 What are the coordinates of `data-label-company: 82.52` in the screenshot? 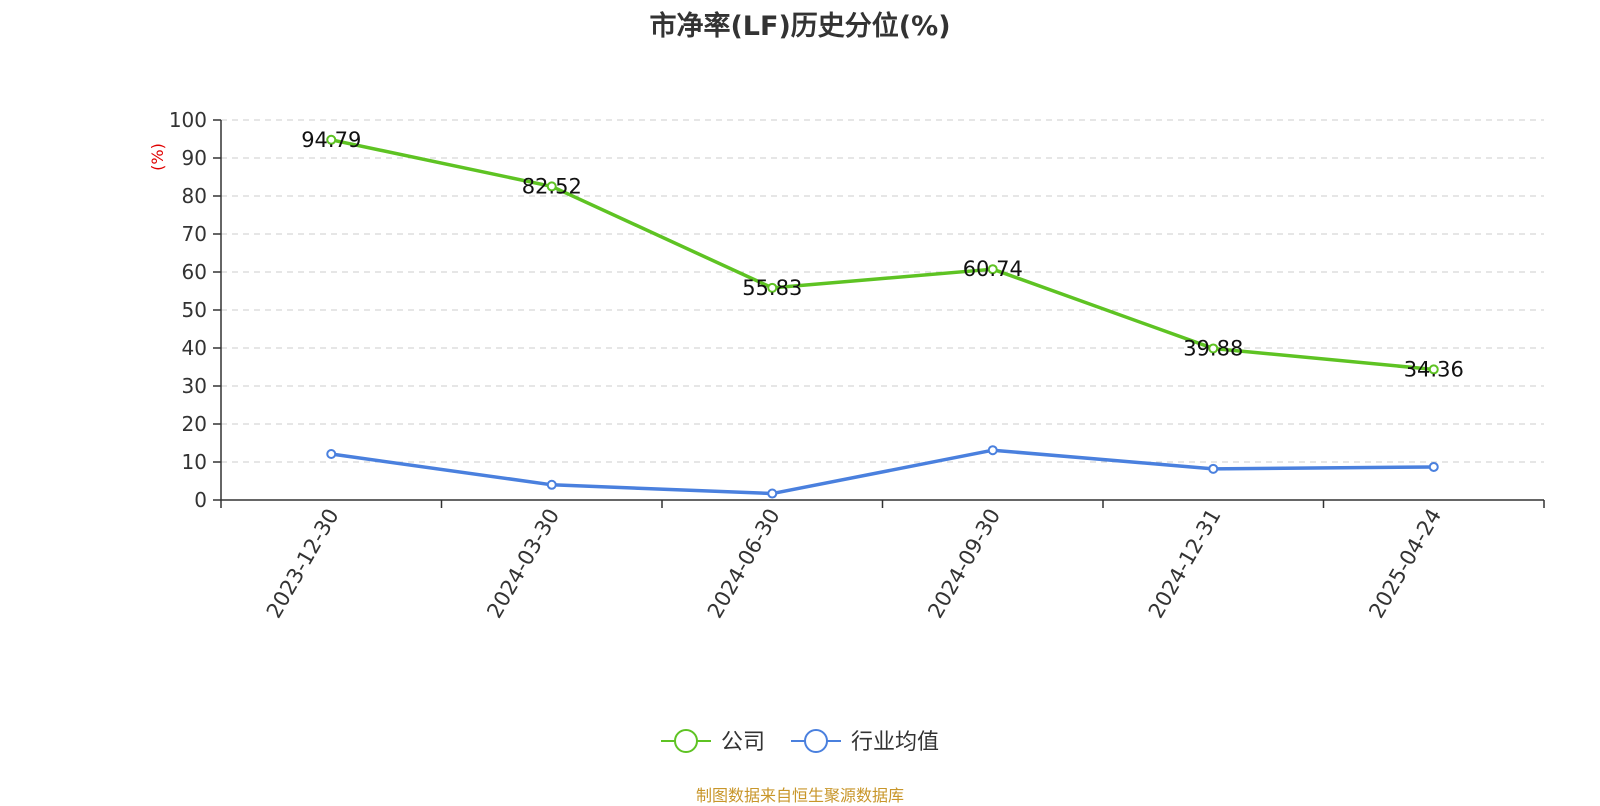 It's located at (552, 186).